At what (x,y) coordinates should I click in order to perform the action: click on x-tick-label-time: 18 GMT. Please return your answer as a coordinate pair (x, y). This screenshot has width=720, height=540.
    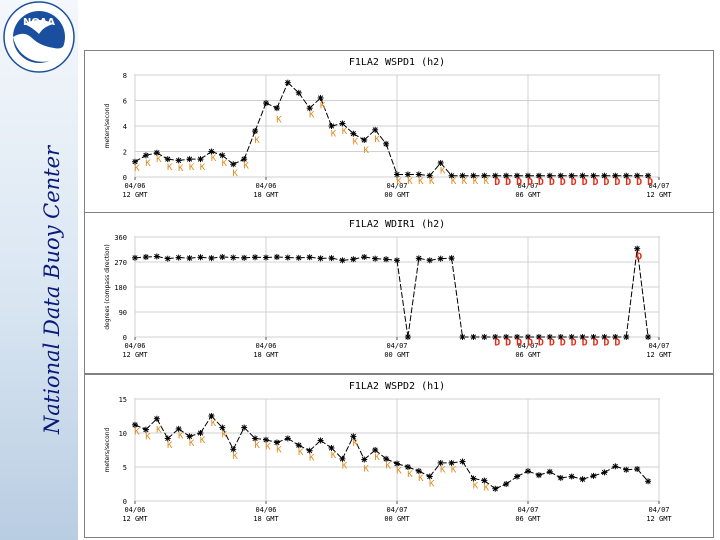
    Looking at the image, I should click on (266, 355).